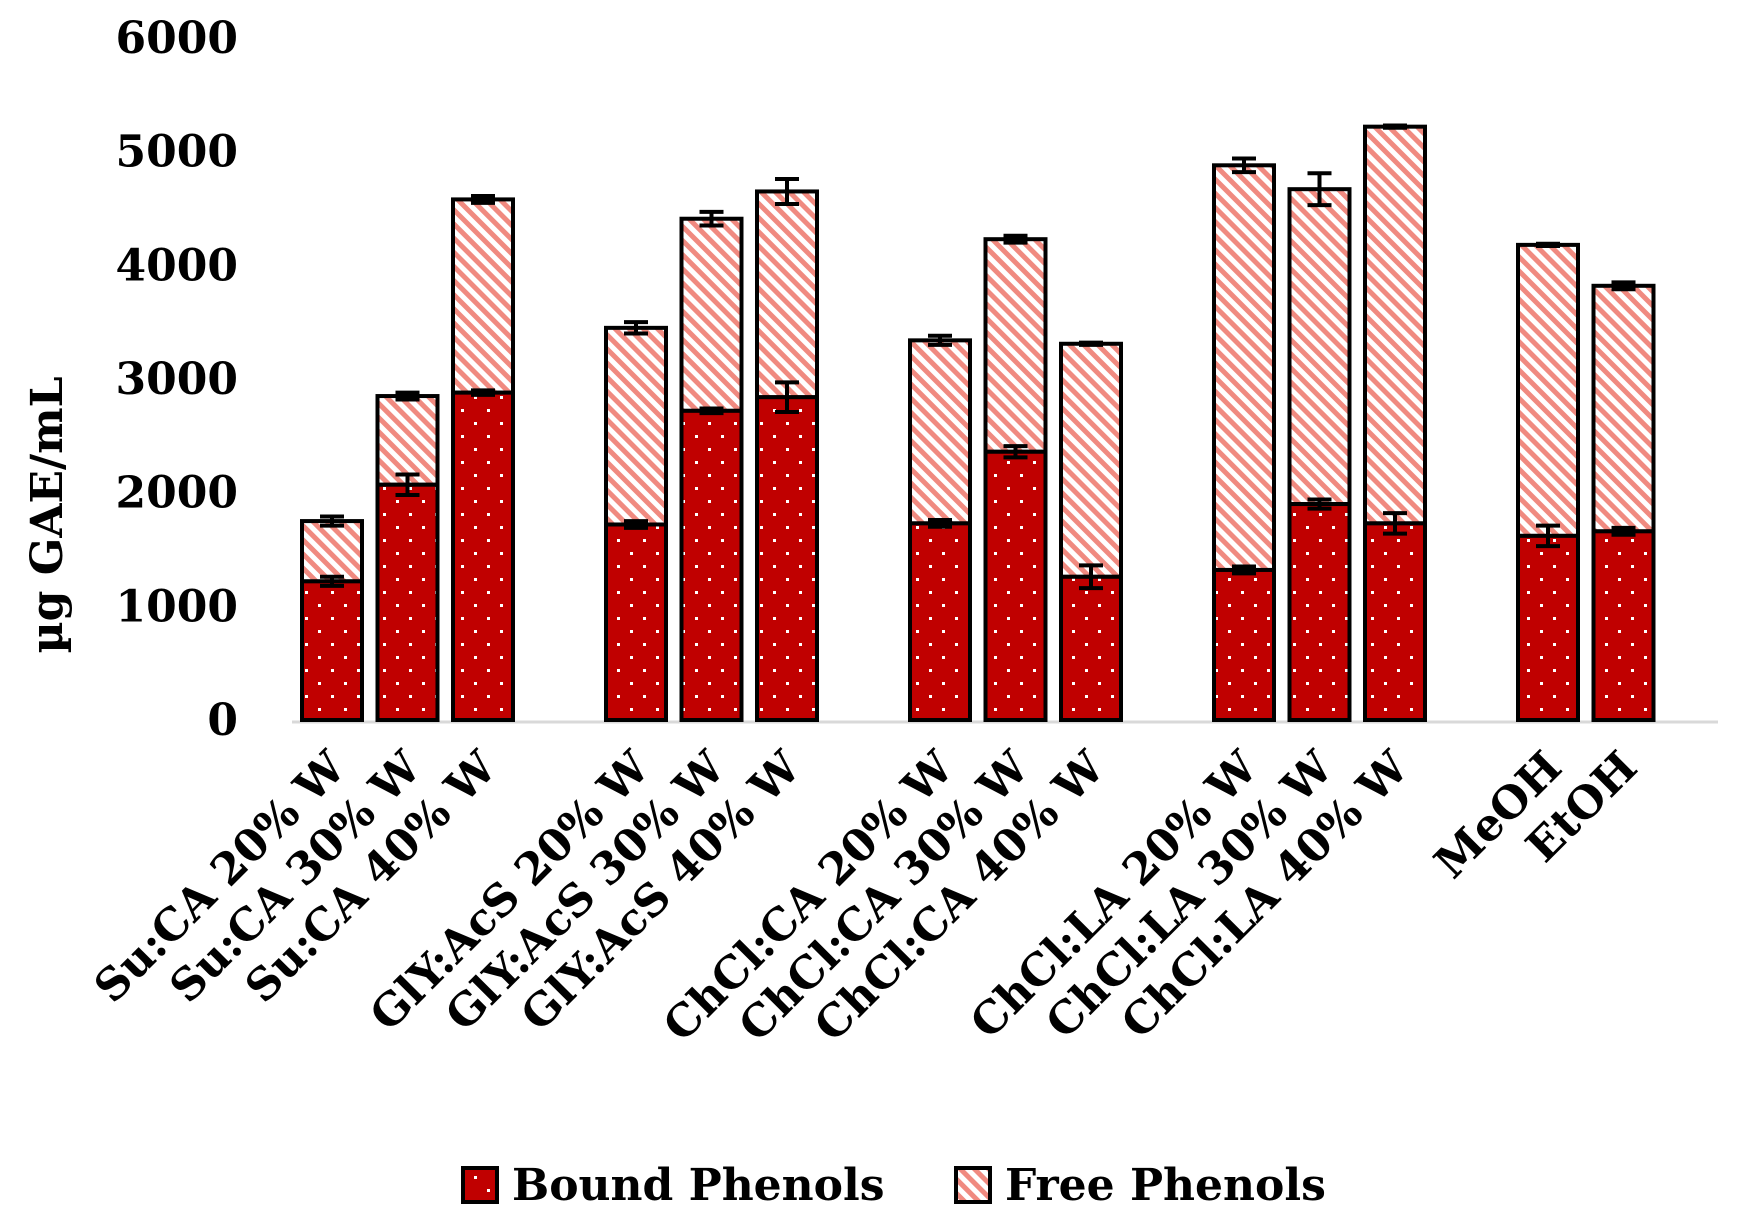 This screenshot has width=1738, height=1226. I want to click on error-bar-bound-chcl-la-30-w, so click(1319, 504).